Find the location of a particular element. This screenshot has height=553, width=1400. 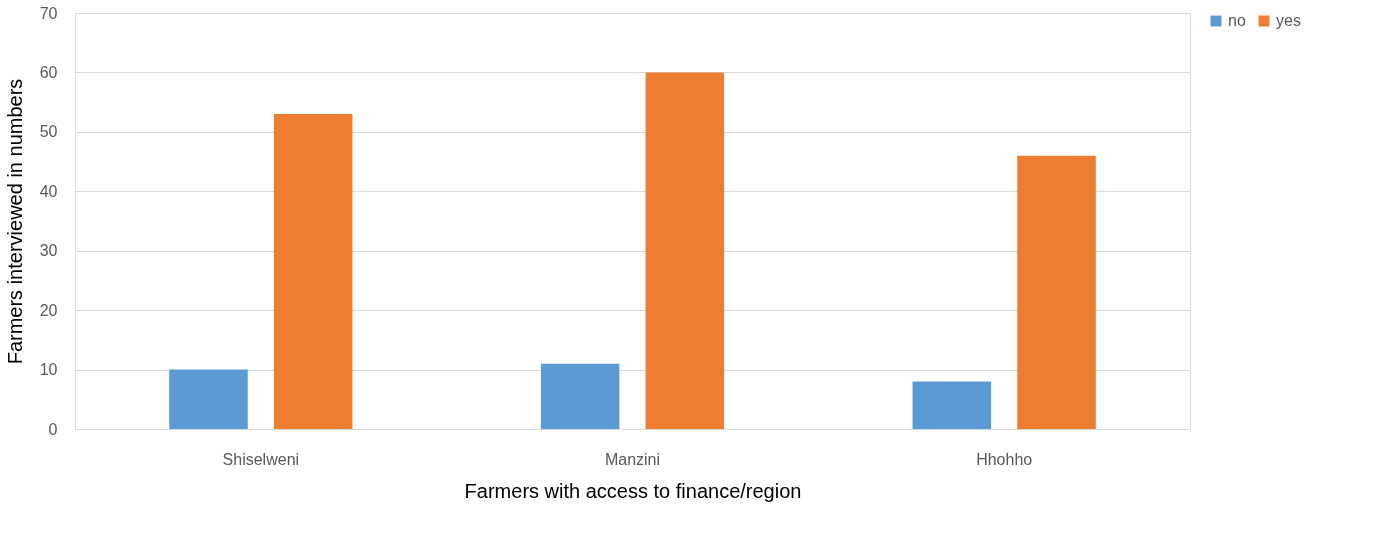

y-tick-label: 50 is located at coordinates (48, 132).